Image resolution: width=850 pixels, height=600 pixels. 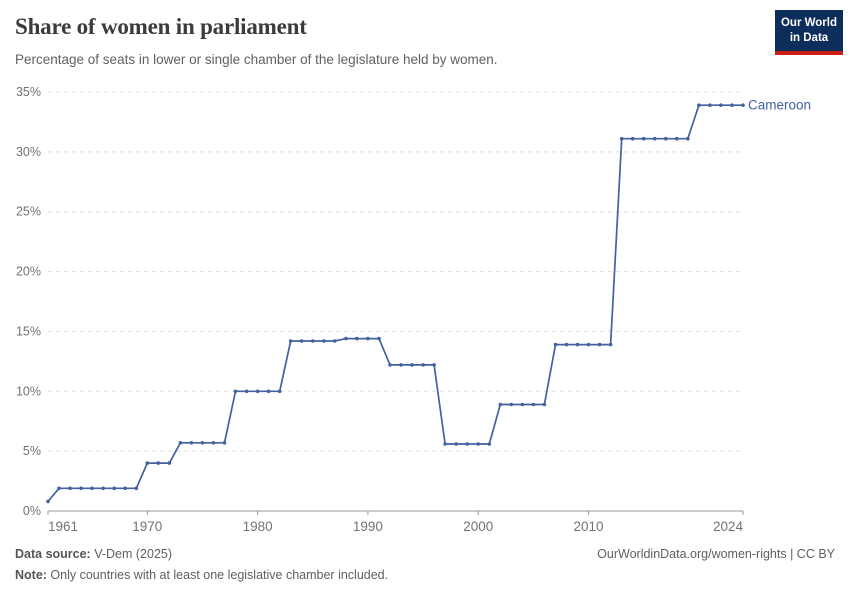 I want to click on y-tick-label: 20%, so click(x=28, y=272).